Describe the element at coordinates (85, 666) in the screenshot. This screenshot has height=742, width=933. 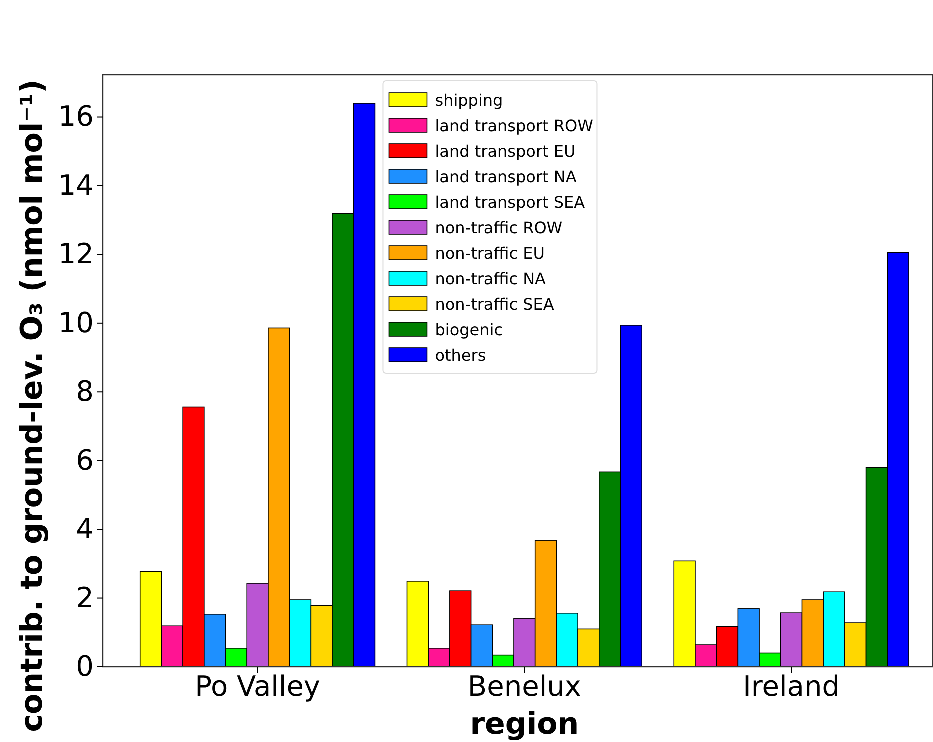
I see `y-tick-label: 0` at that location.